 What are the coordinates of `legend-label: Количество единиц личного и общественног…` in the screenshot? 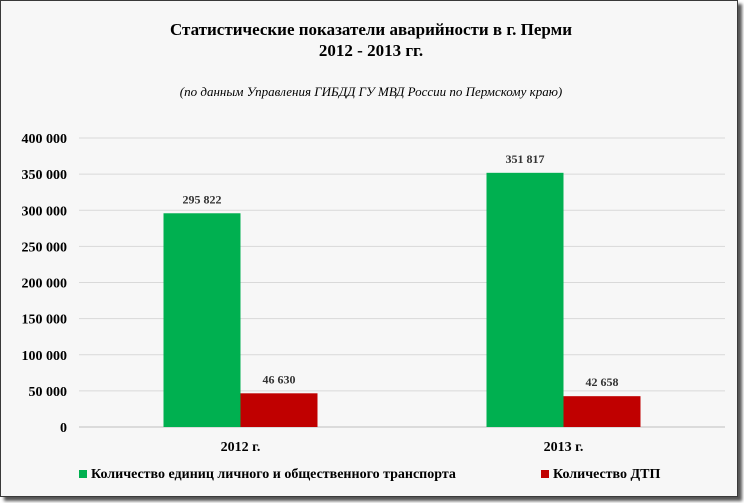 It's located at (273, 474).